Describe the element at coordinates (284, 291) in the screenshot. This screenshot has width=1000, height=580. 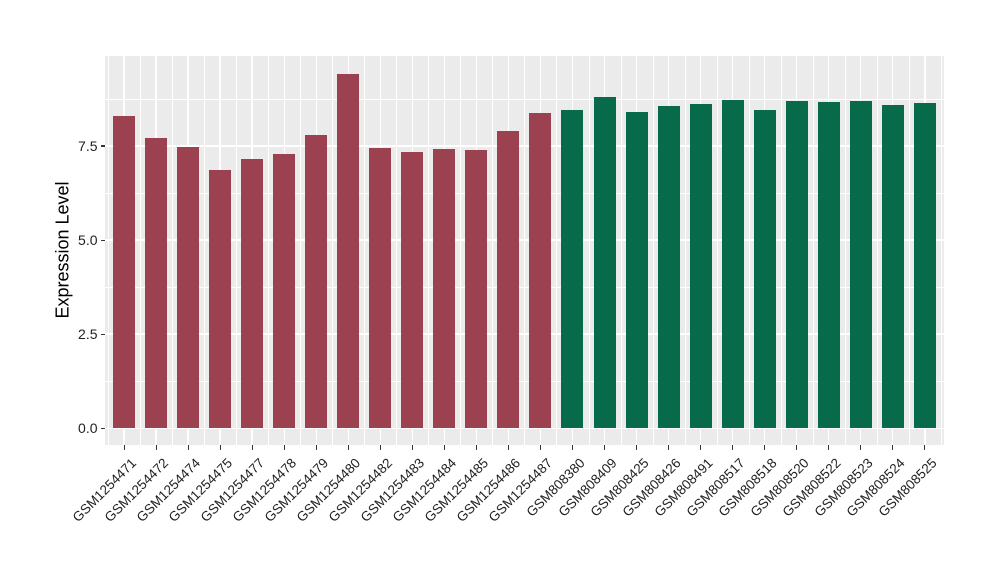
I see `bar-GSM1254478` at that location.